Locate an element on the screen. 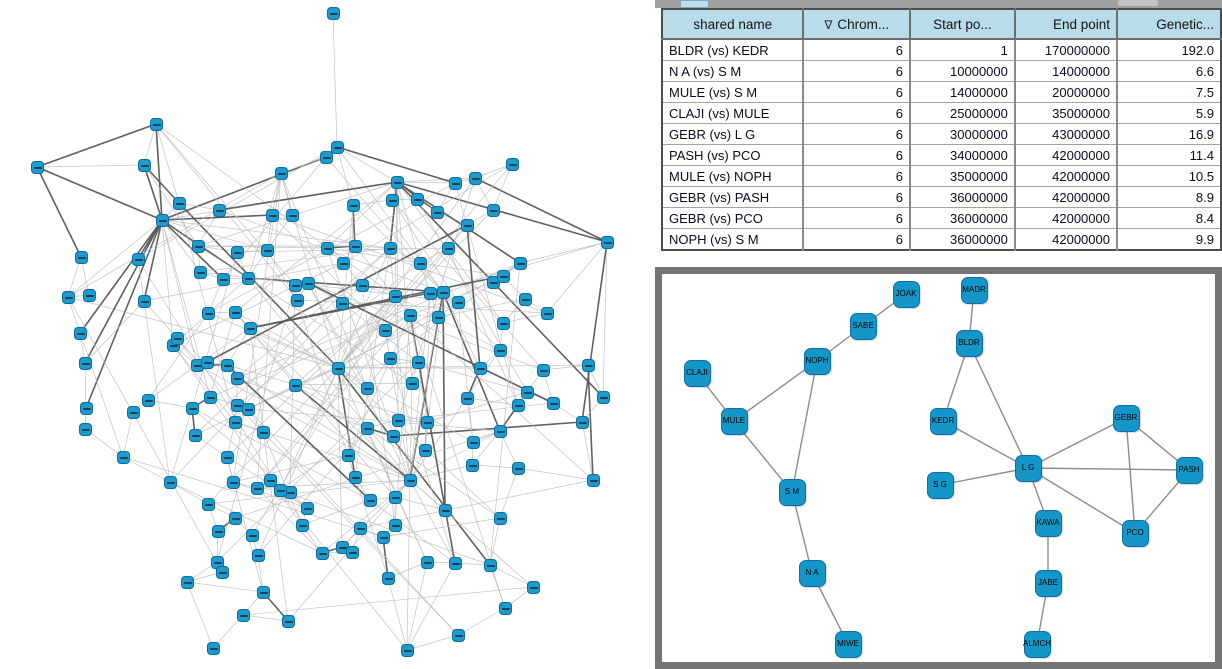 This screenshot has width=1222, height=669. subnetwork-node-pco: PCO is located at coordinates (1135, 533).